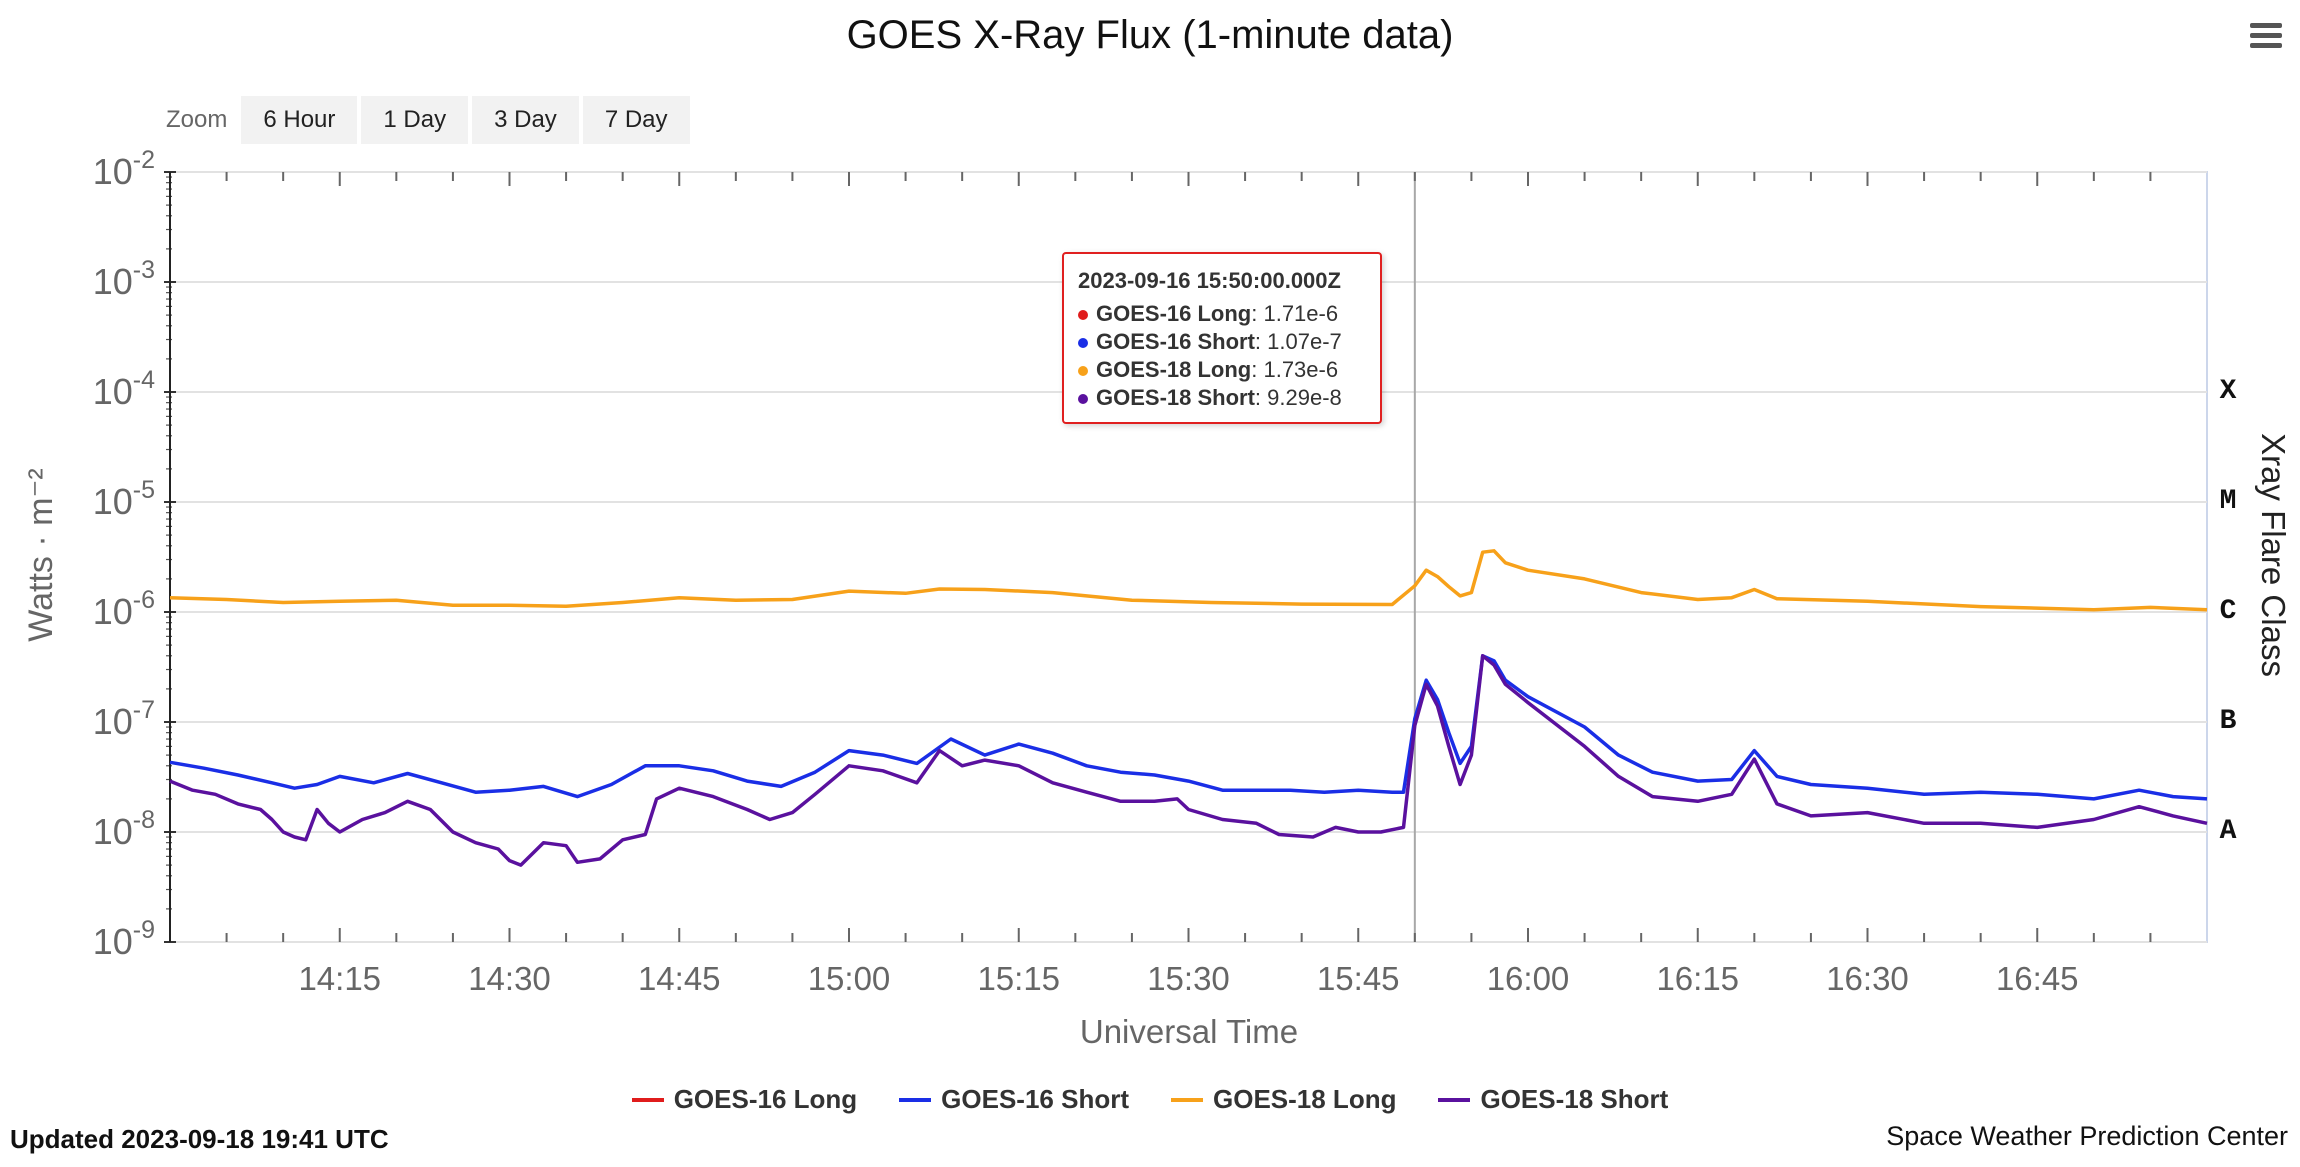 This screenshot has height=1167, width=2300. Describe the element at coordinates (1189, 1031) in the screenshot. I see `x-axis-title: Universal Time` at that location.